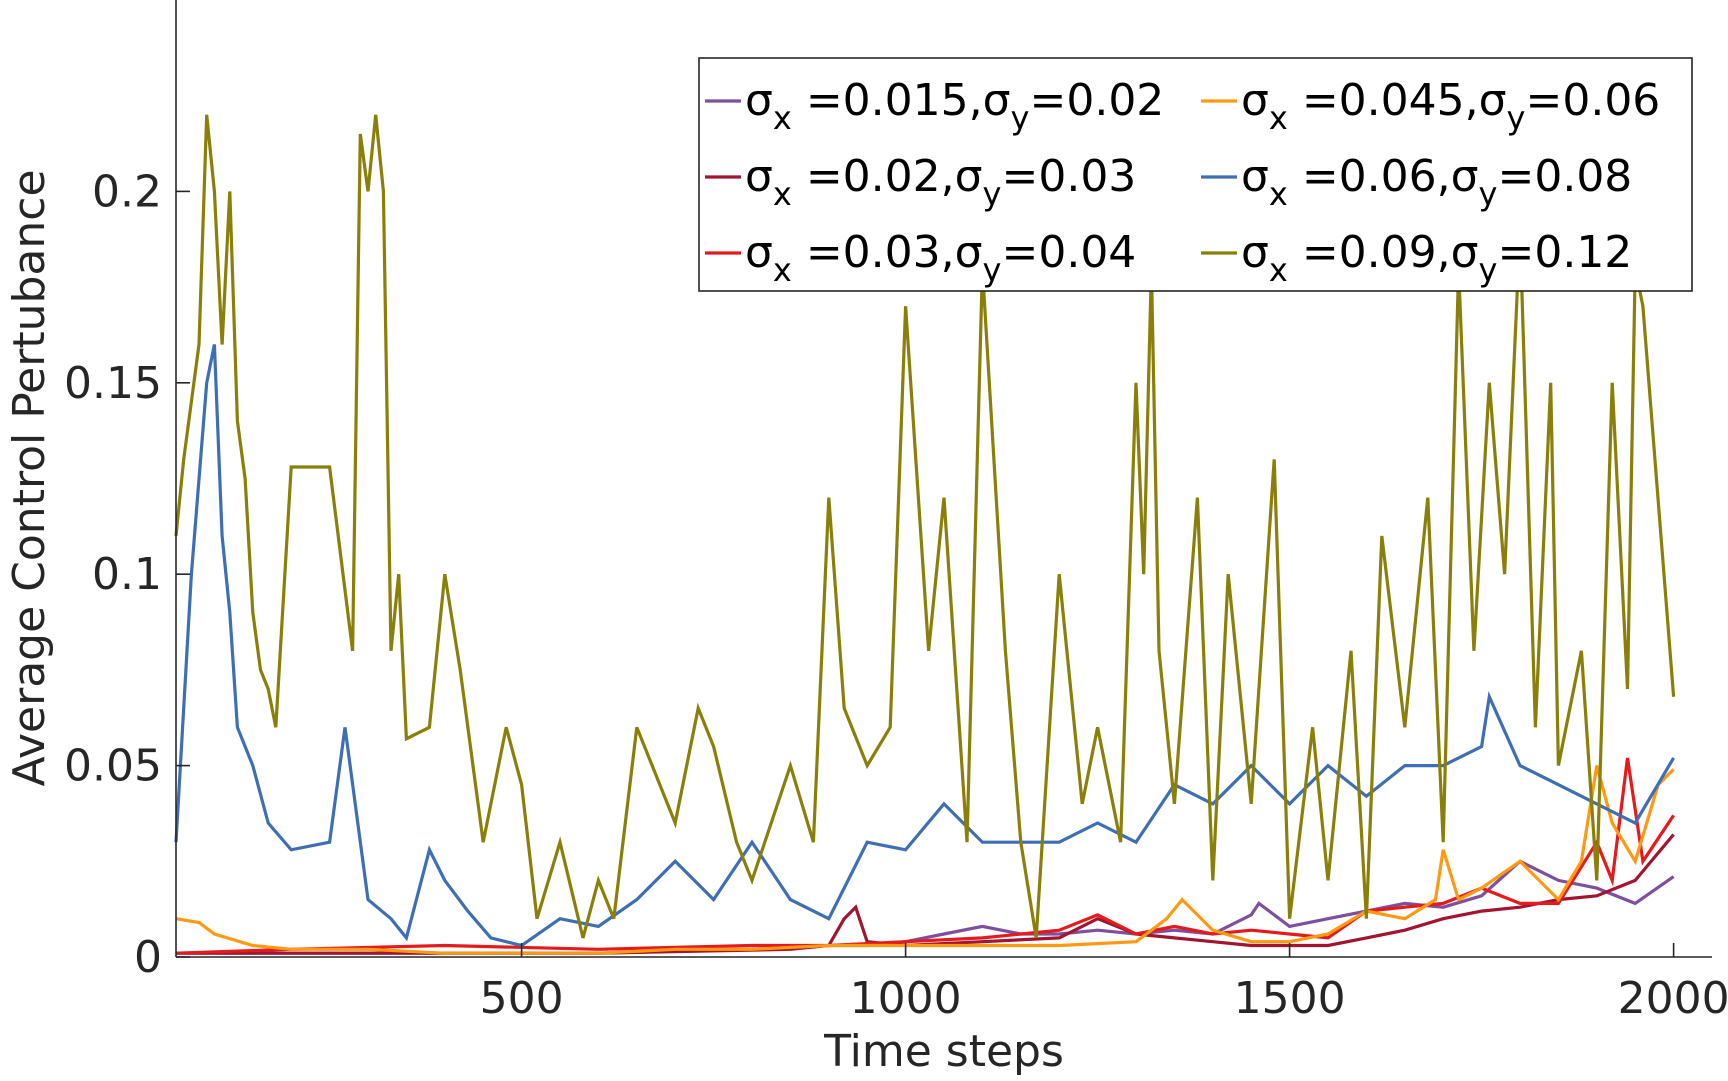 The height and width of the screenshot is (1081, 1728). What do you see at coordinates (1068, 176) in the screenshot?
I see `legend-sy-value: =0.03` at bounding box center [1068, 176].